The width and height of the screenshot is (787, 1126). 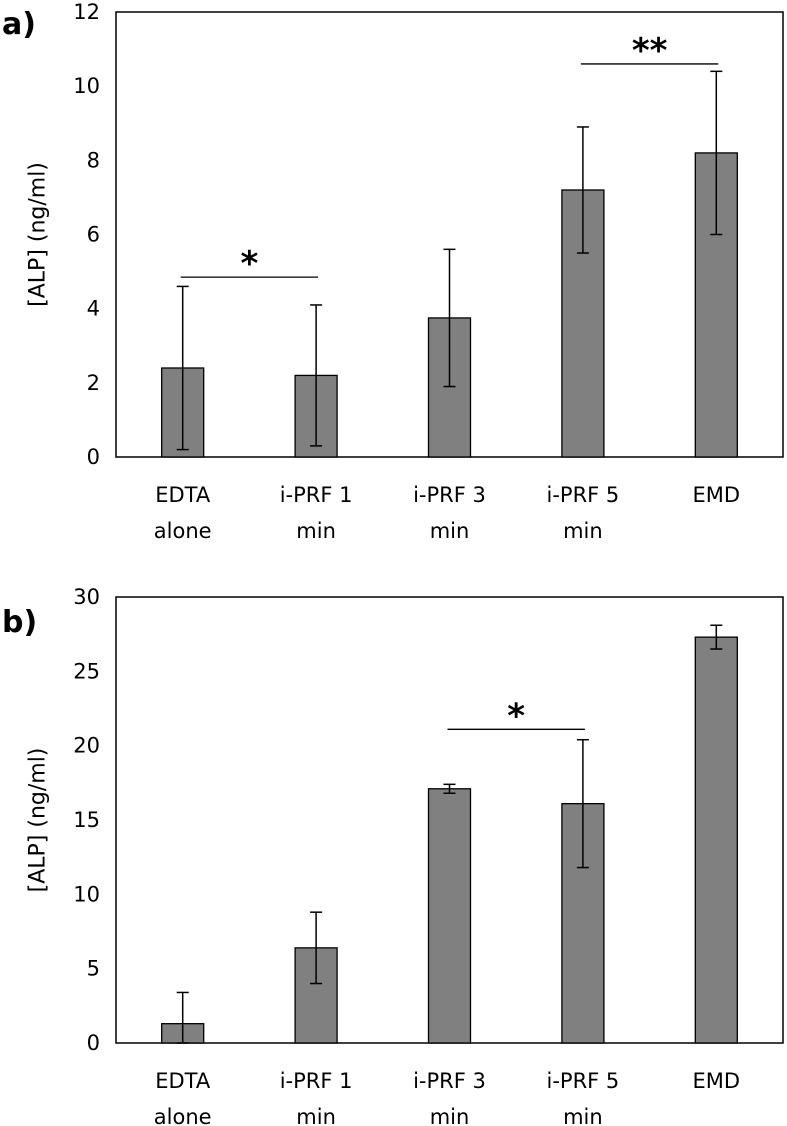 I want to click on significance-marker: **, so click(x=650, y=51).